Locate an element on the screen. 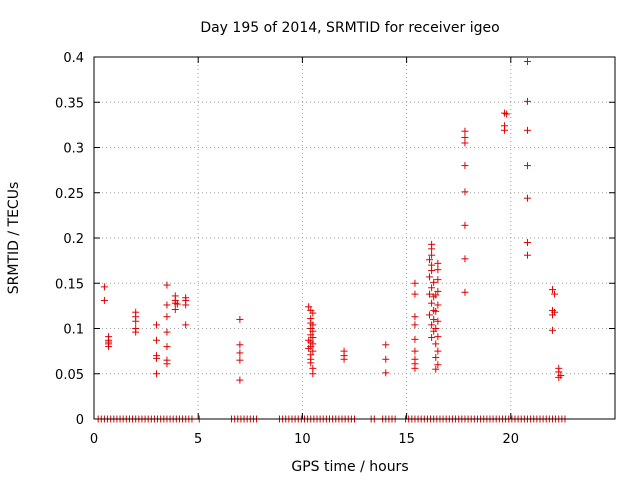 The height and width of the screenshot is (480, 640). x-tick-label: 20 is located at coordinates (511, 439).